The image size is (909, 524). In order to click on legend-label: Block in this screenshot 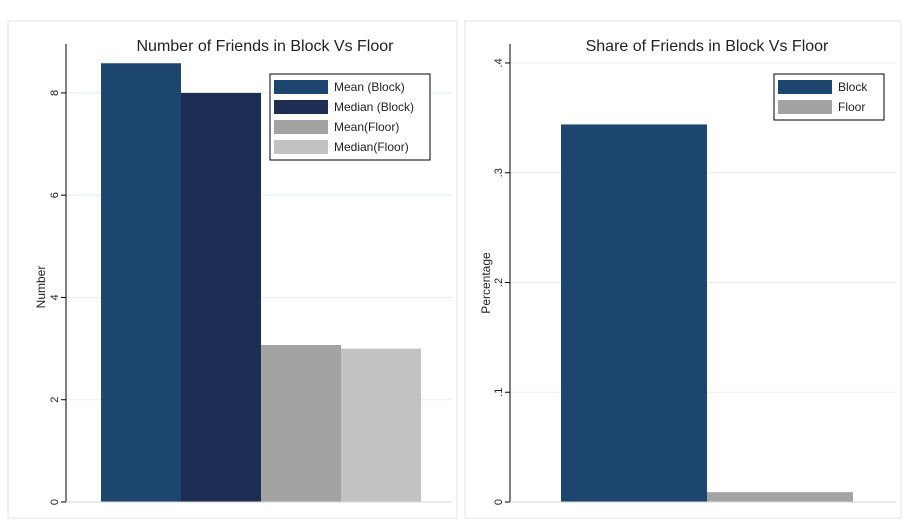, I will do `click(853, 87)`.